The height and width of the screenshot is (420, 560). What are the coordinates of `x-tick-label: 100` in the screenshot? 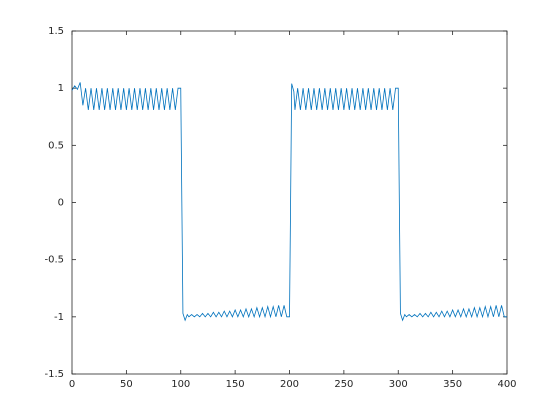 It's located at (180, 384).